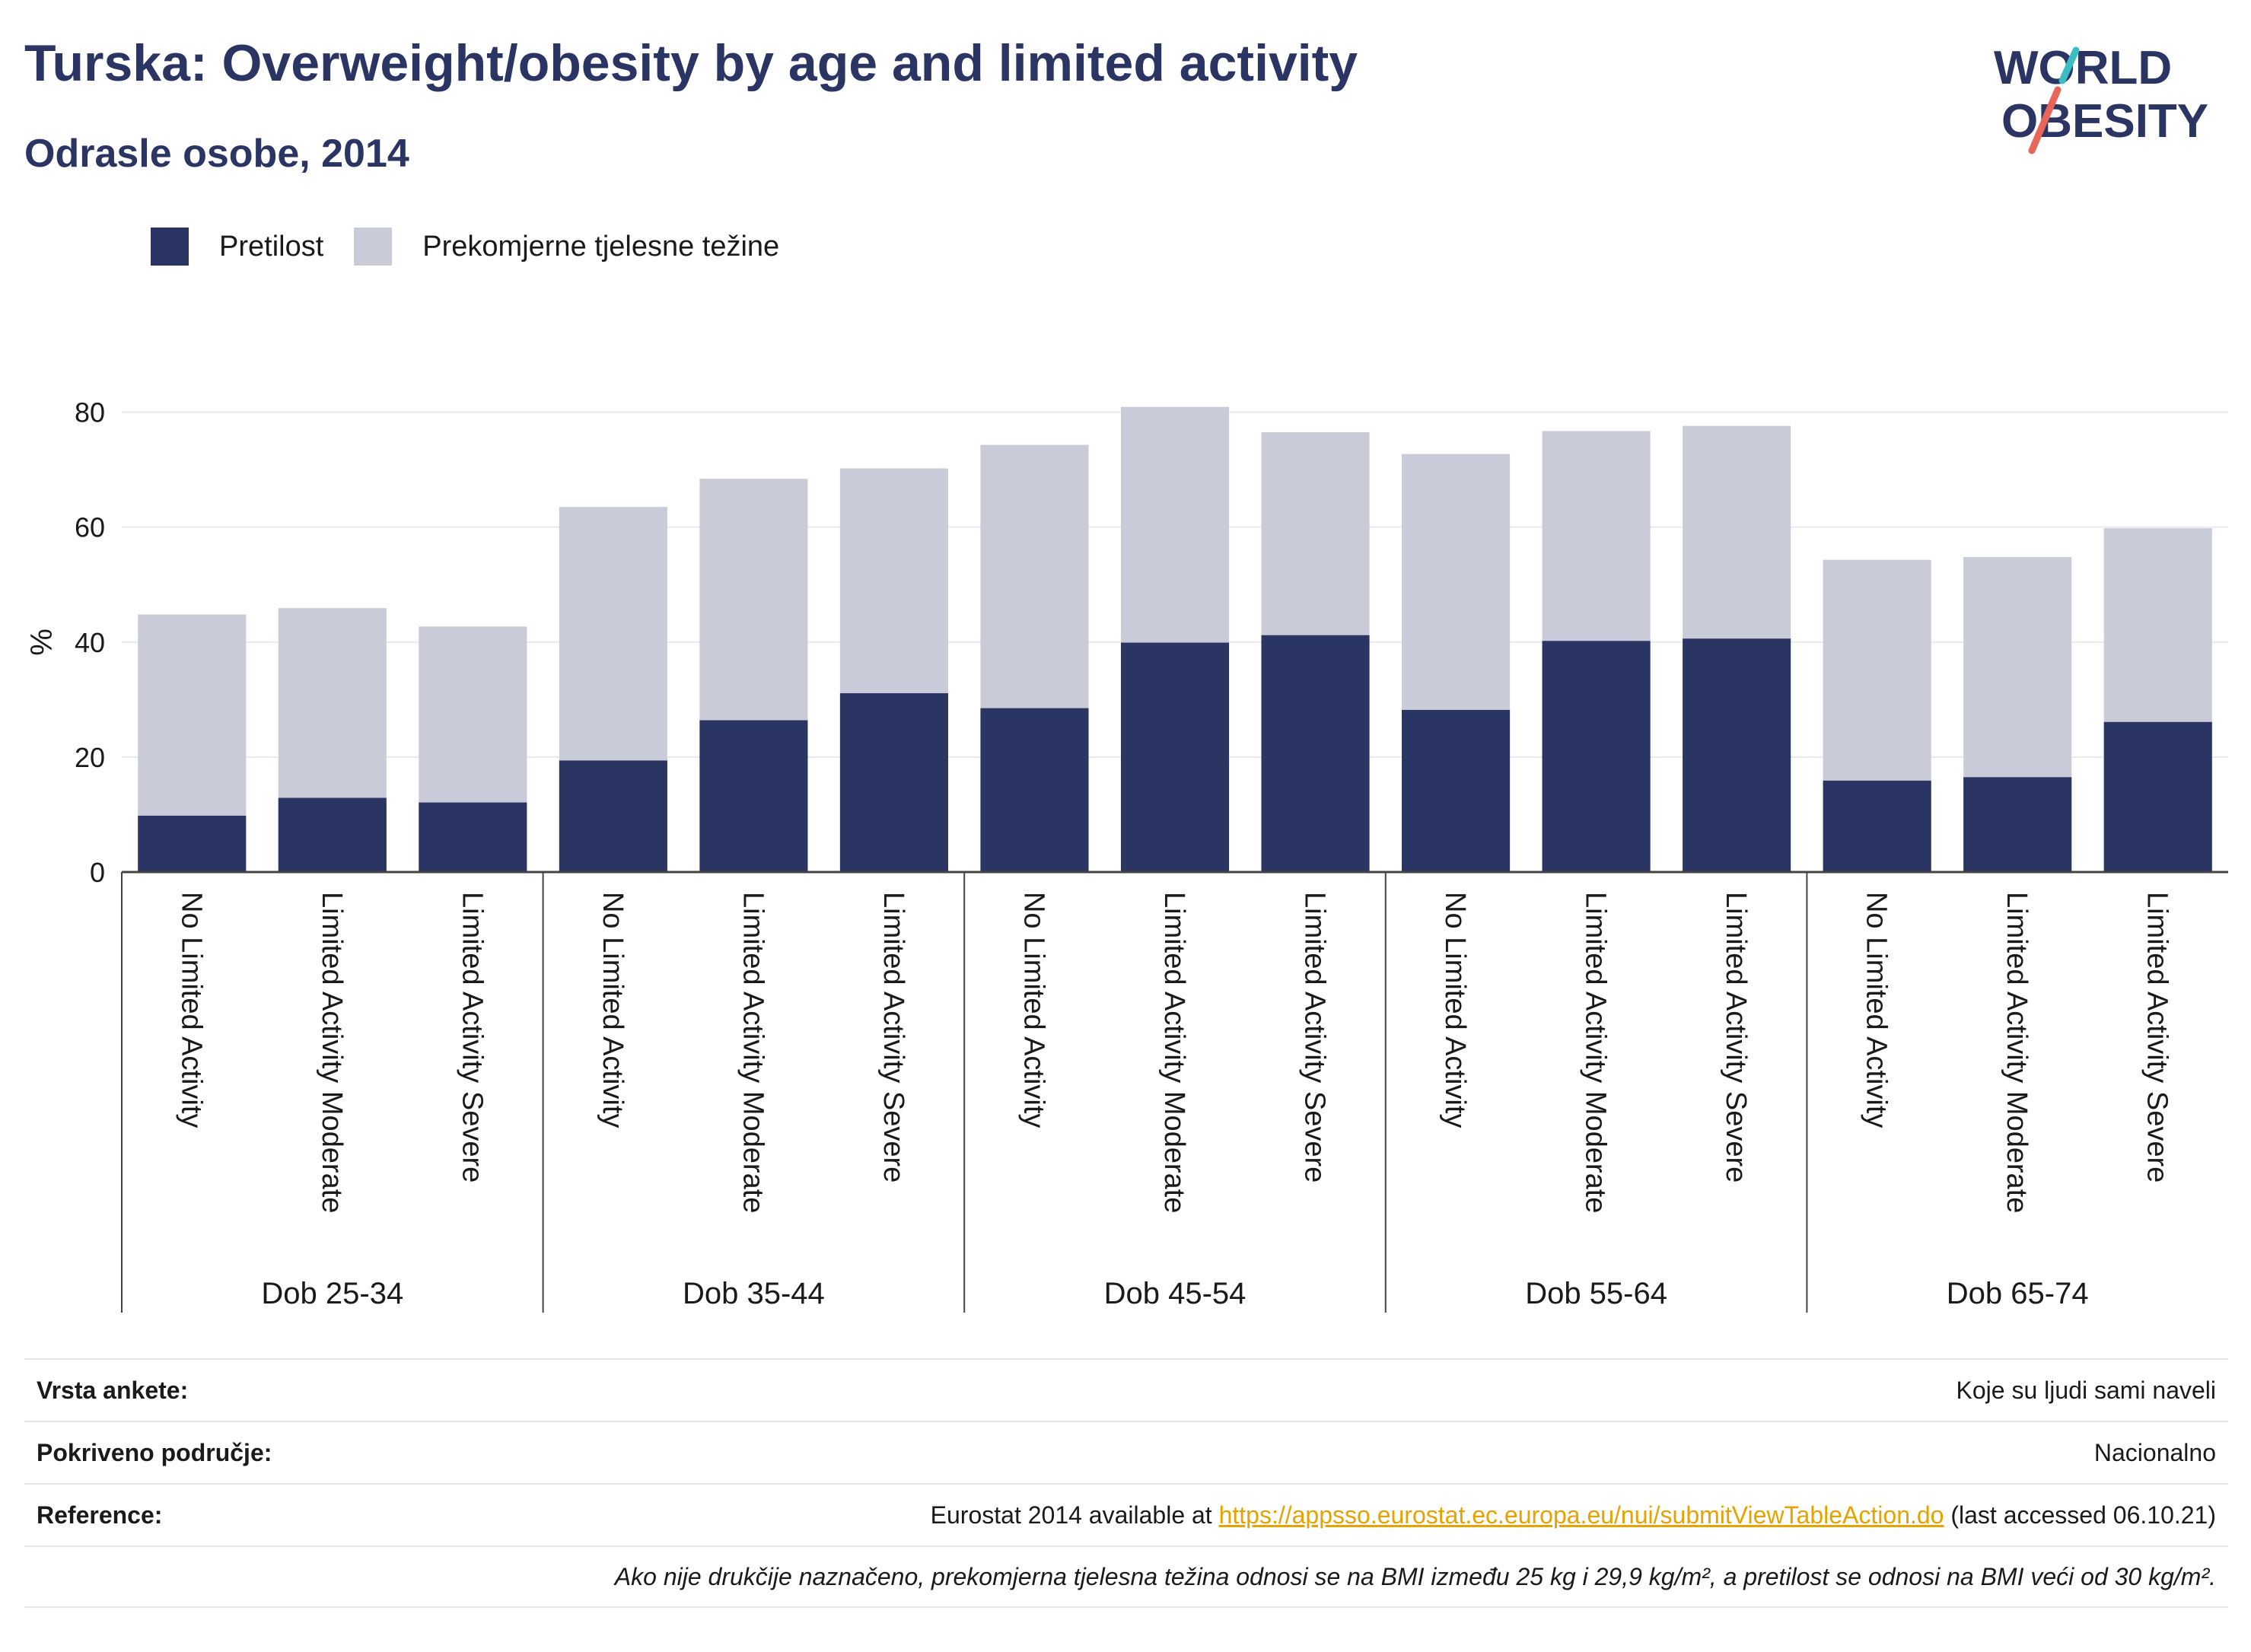 The height and width of the screenshot is (1652, 2251). What do you see at coordinates (2045, 120) in the screenshot?
I see `logo-slash-coral` at bounding box center [2045, 120].